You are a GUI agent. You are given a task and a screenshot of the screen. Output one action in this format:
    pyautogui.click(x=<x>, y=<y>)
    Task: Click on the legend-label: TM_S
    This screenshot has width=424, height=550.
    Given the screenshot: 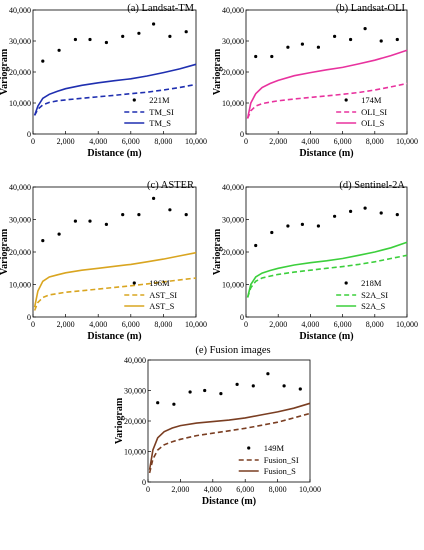 What is the action you would take?
    pyautogui.click(x=160, y=123)
    